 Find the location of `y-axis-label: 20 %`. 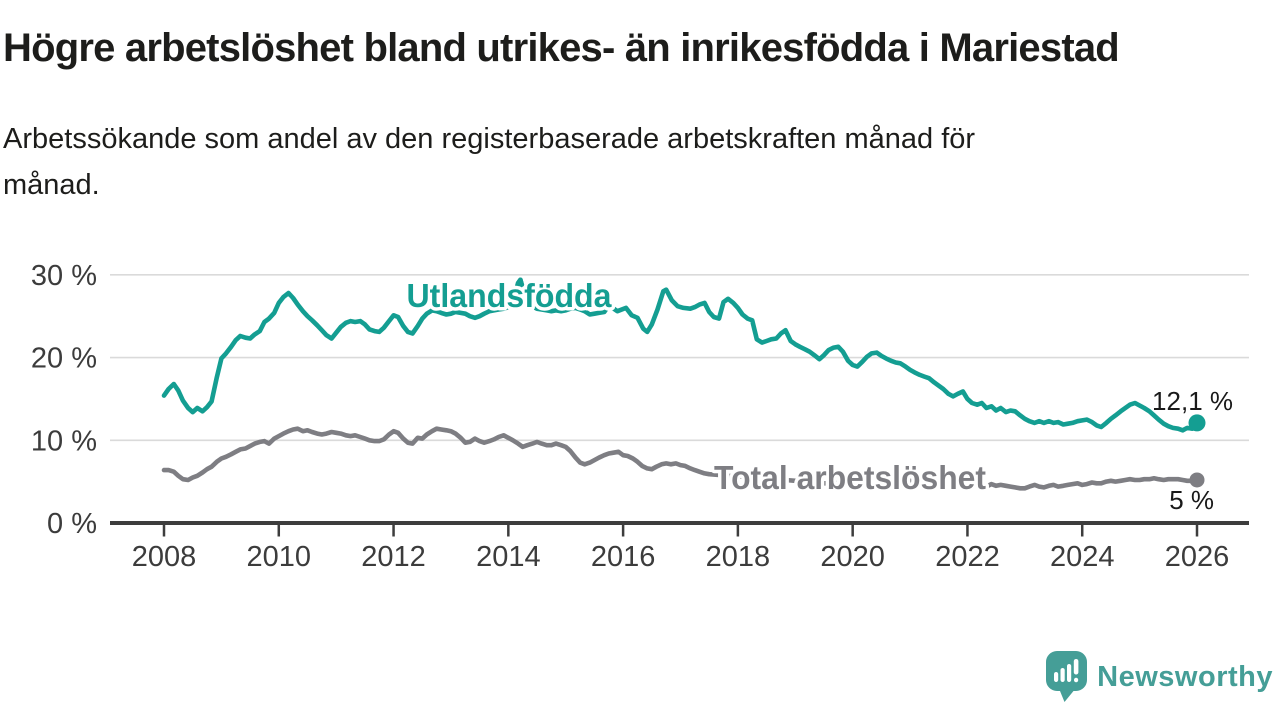

y-axis-label: 20 % is located at coordinates (64, 359).